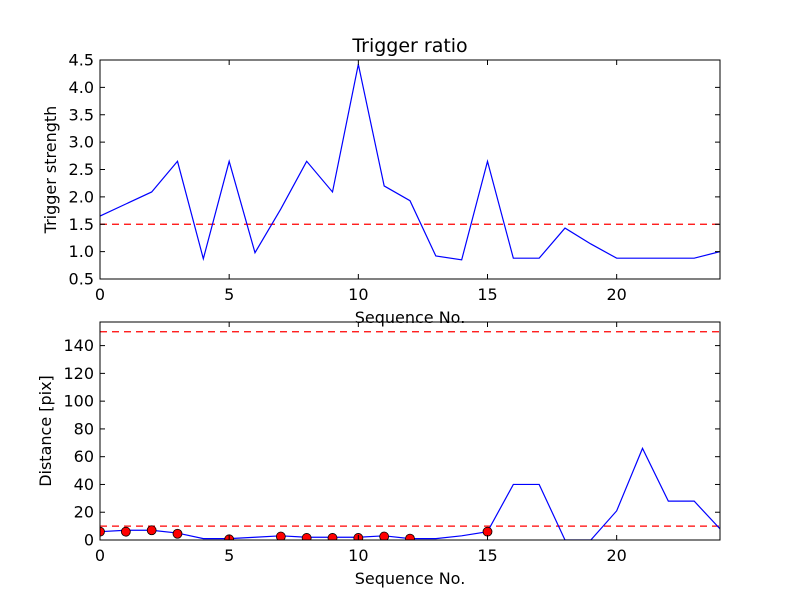 Image resolution: width=800 pixels, height=600 pixels. Describe the element at coordinates (81, 196) in the screenshot. I see `y-tick-label: 2.0` at that location.